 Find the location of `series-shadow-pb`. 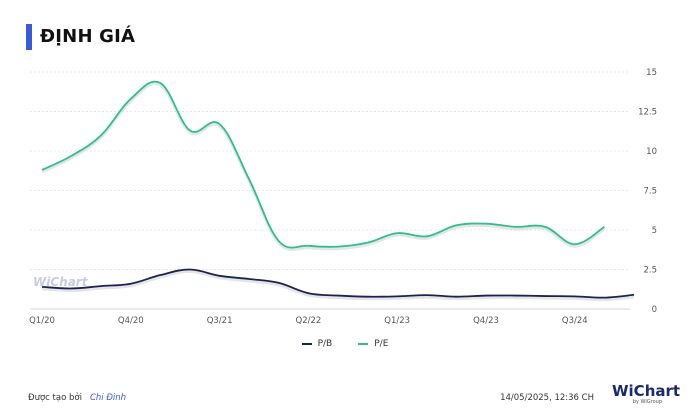

series-shadow-pb is located at coordinates (338, 285).